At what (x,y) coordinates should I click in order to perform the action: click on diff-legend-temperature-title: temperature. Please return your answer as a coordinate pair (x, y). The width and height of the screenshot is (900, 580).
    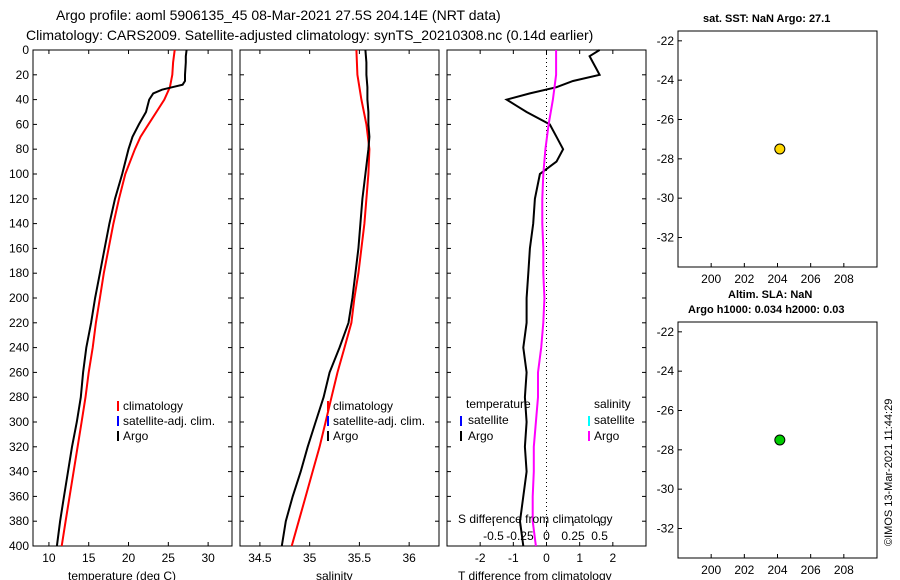
    Looking at the image, I should click on (498, 404).